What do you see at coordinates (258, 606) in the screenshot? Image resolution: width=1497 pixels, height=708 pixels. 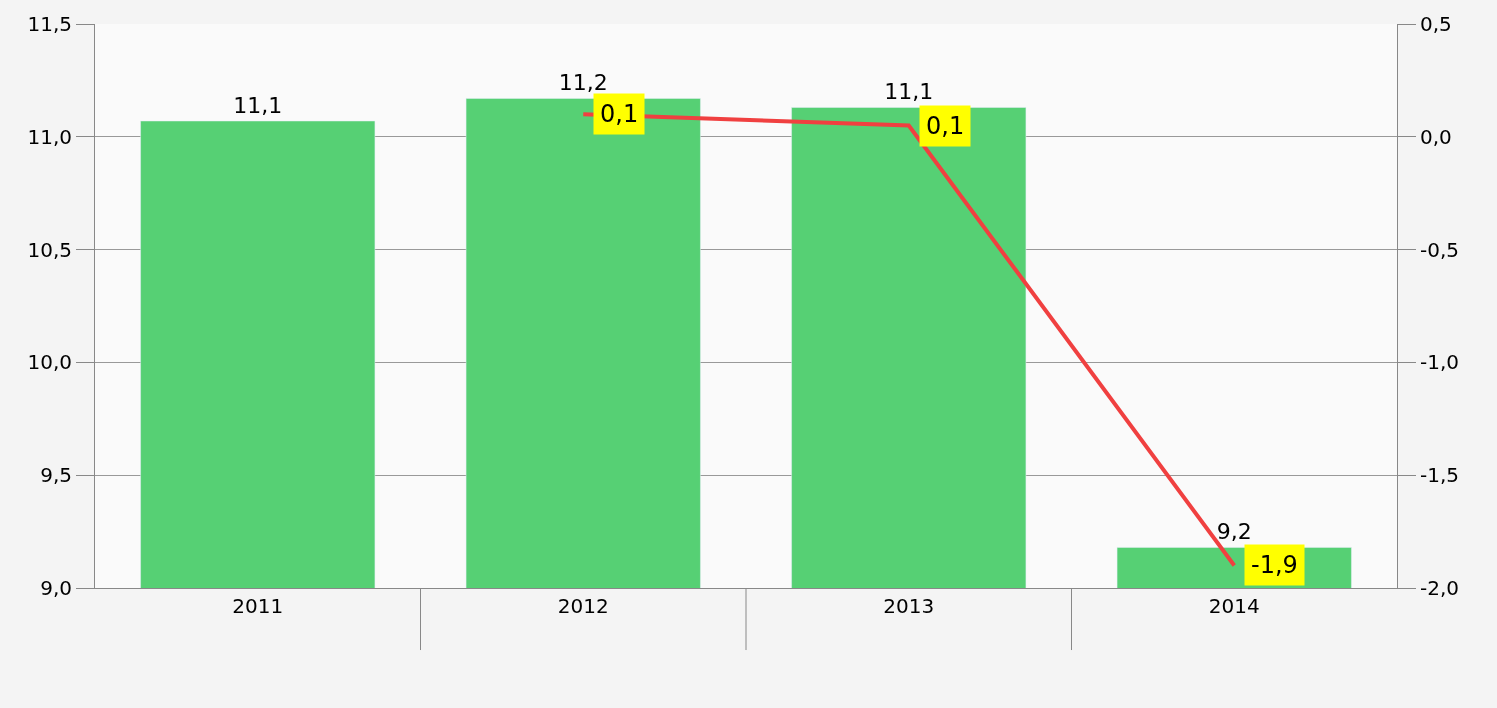 I see `x-tick-label: 2011` at bounding box center [258, 606].